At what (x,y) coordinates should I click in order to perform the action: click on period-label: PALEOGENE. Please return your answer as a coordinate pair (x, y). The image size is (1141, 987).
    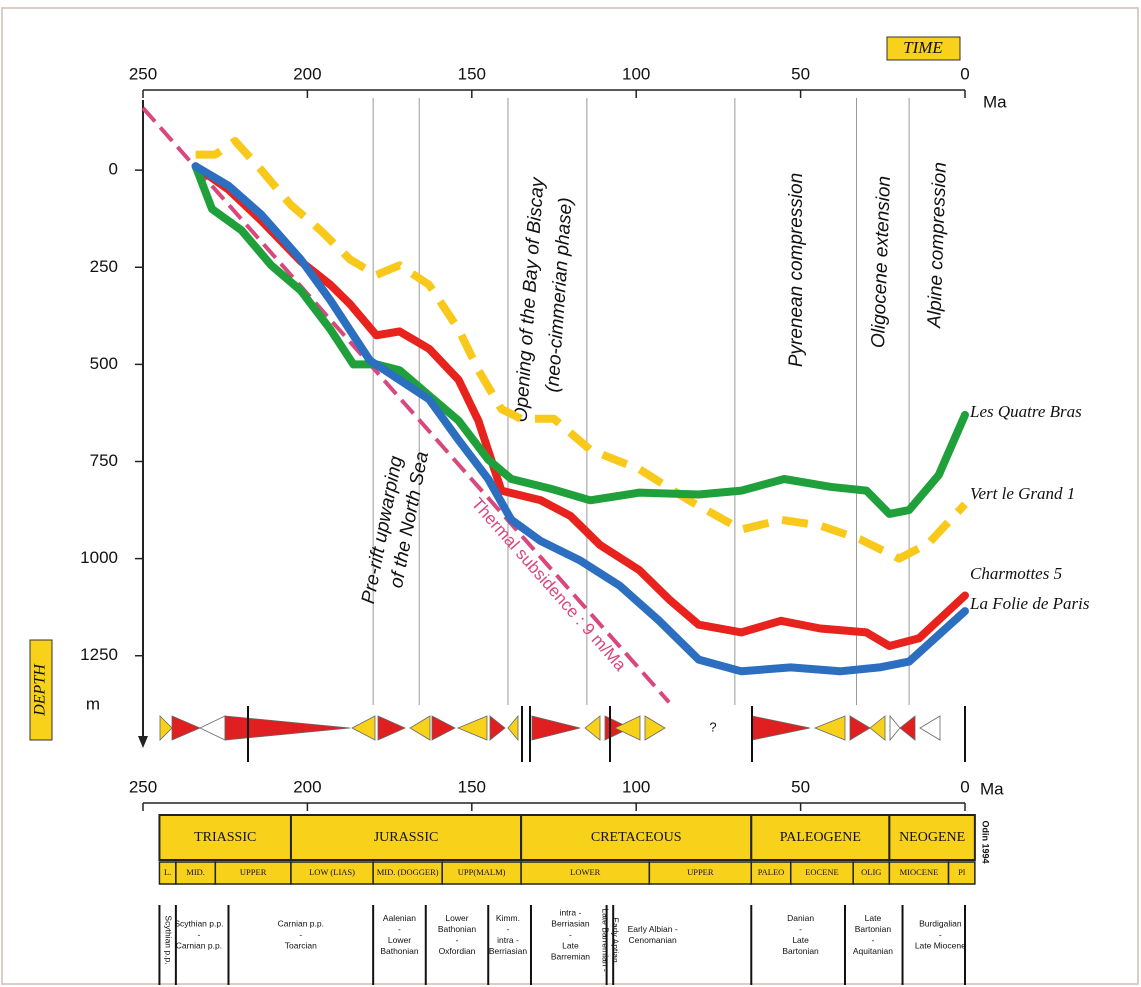
    Looking at the image, I should click on (820, 837).